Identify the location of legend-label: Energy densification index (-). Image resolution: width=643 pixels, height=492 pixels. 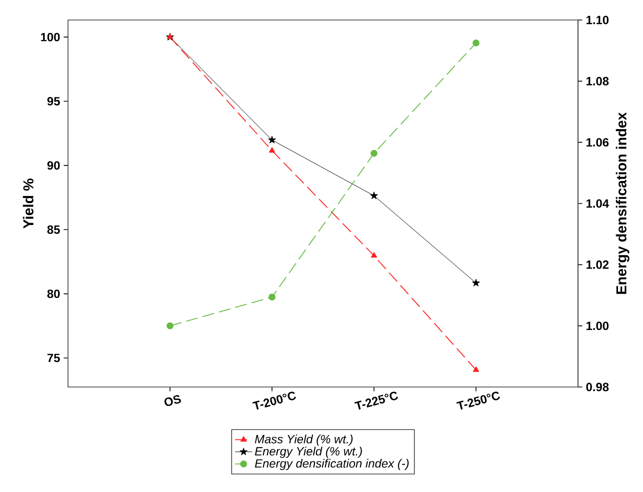
(331, 464).